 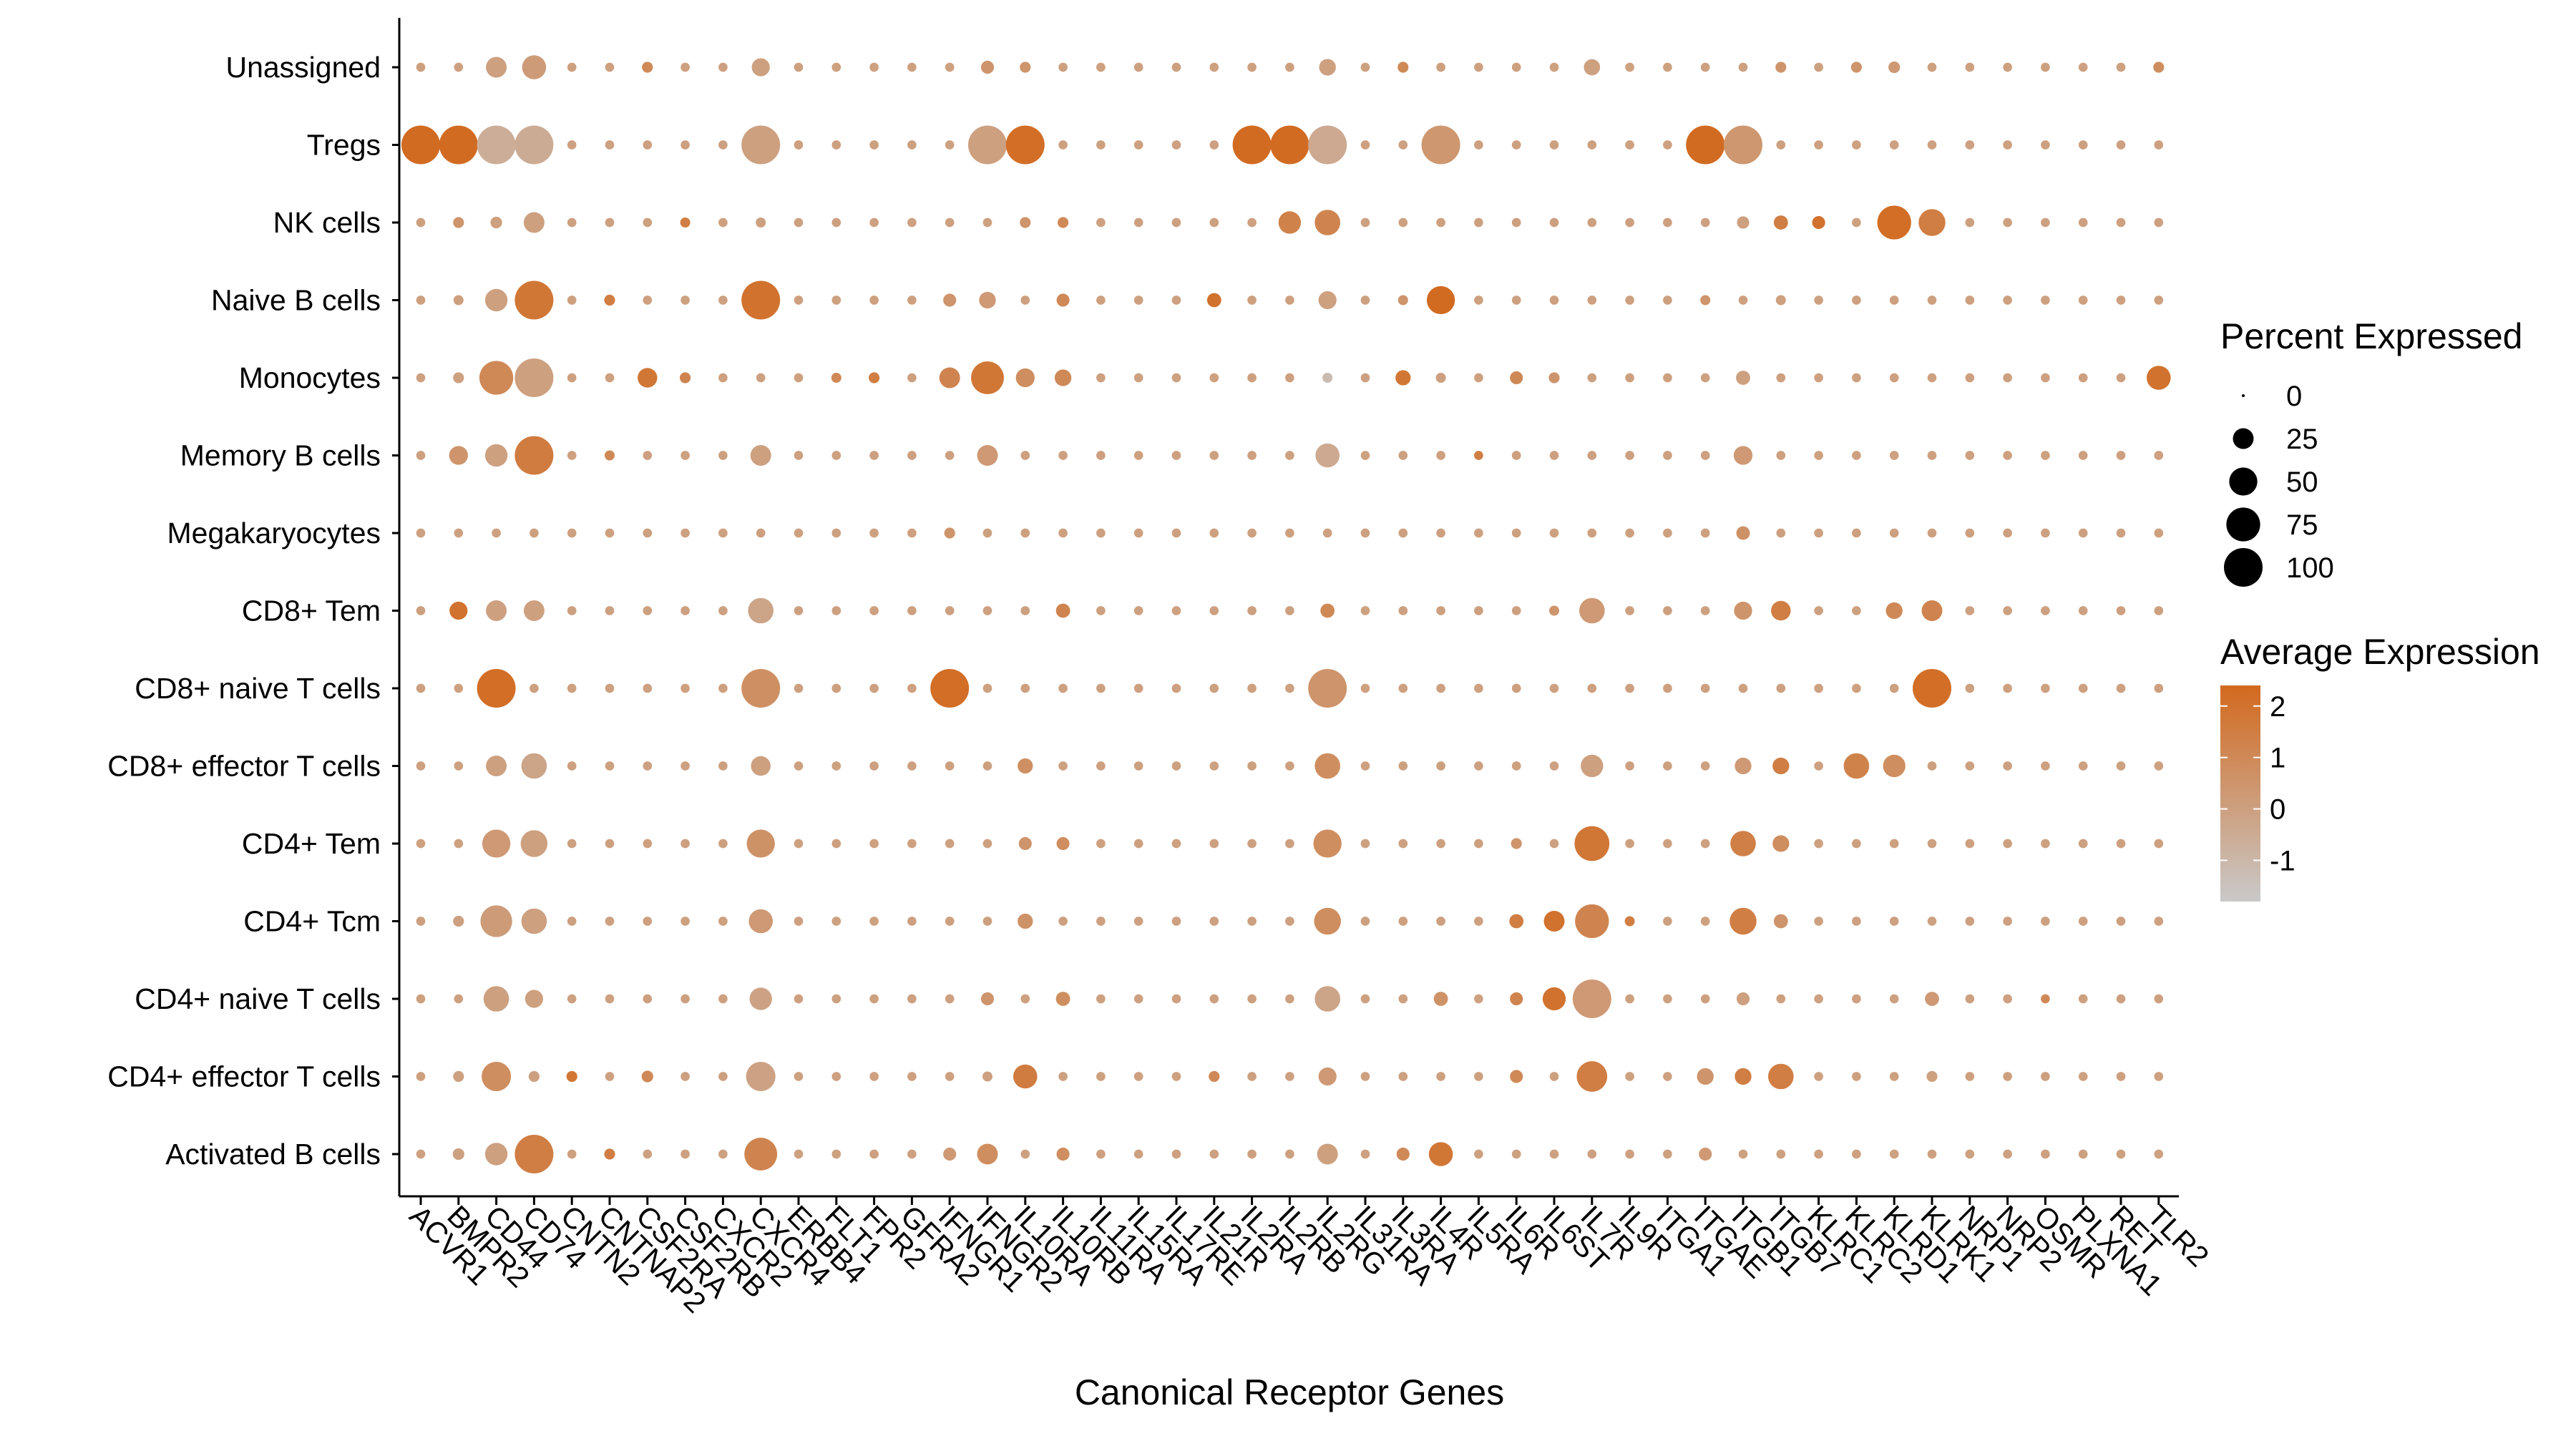 I want to click on size-legend-title: Percent Expressed, so click(x=2371, y=336).